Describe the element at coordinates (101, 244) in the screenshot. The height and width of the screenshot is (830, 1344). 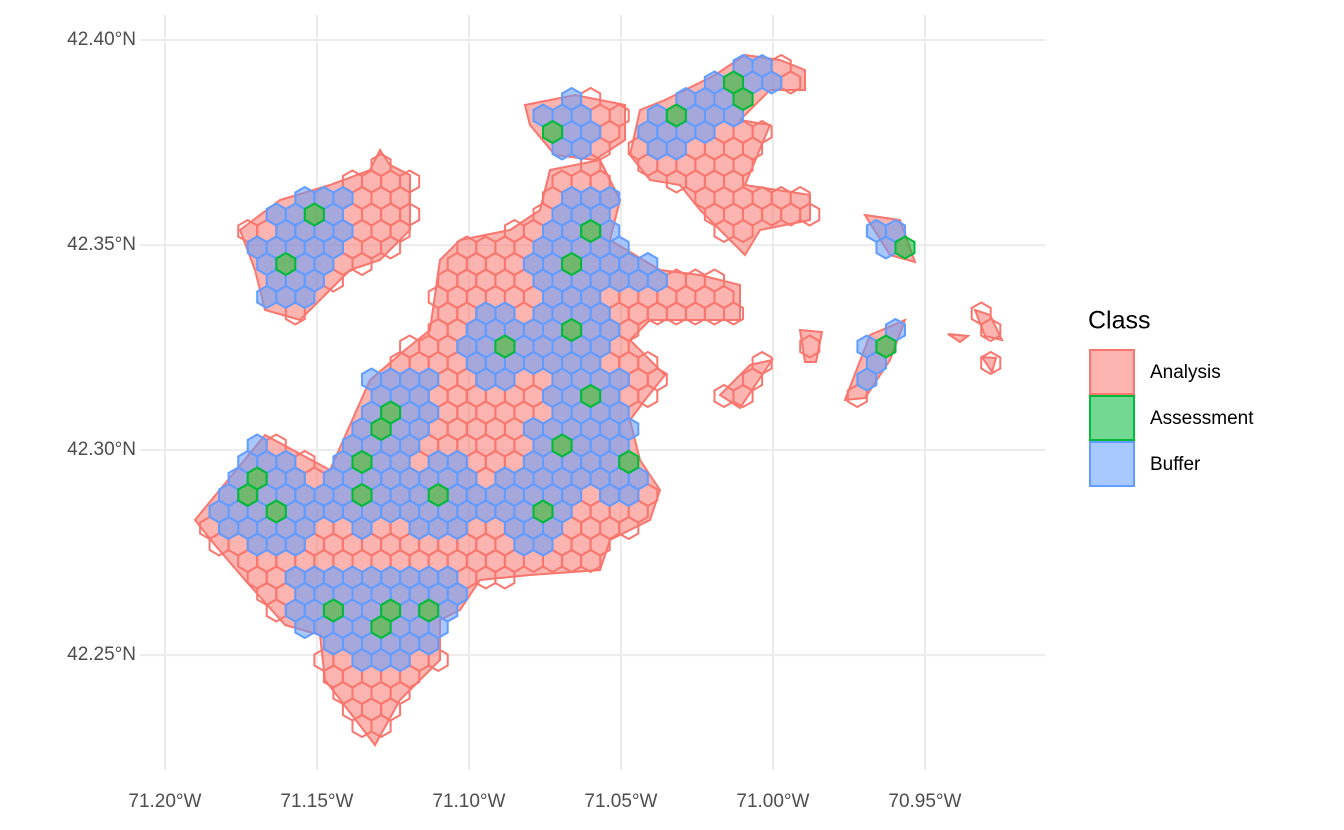
I see `y-tick-label: 42.35°N` at that location.